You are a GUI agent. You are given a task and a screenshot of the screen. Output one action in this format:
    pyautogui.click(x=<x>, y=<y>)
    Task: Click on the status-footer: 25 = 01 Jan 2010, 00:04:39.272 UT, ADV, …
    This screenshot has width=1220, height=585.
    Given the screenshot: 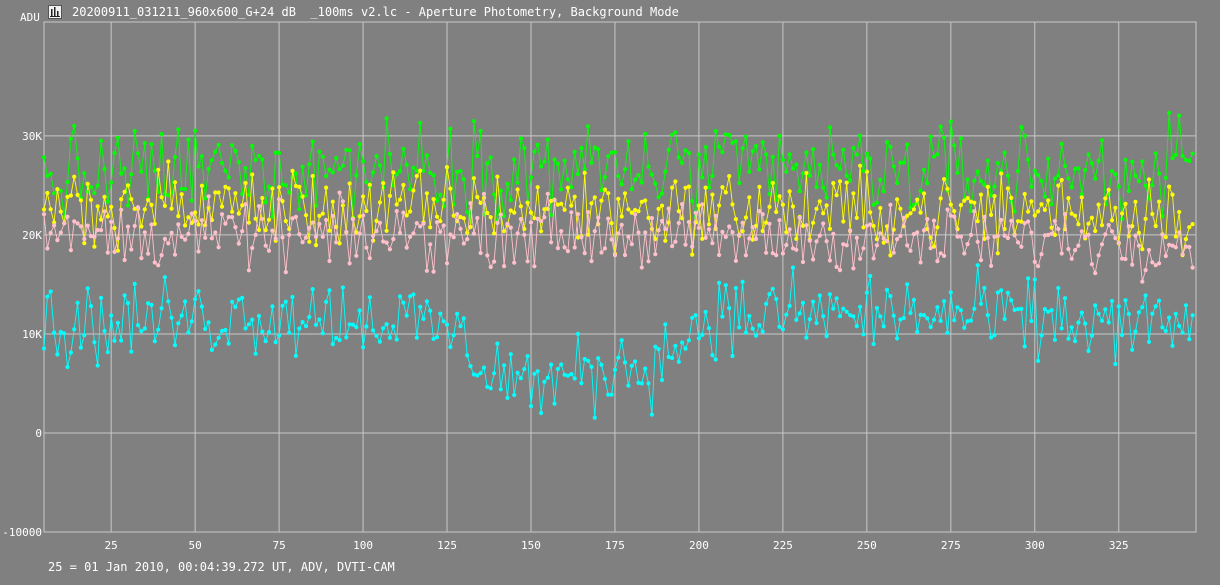 What is the action you would take?
    pyautogui.click(x=221, y=567)
    